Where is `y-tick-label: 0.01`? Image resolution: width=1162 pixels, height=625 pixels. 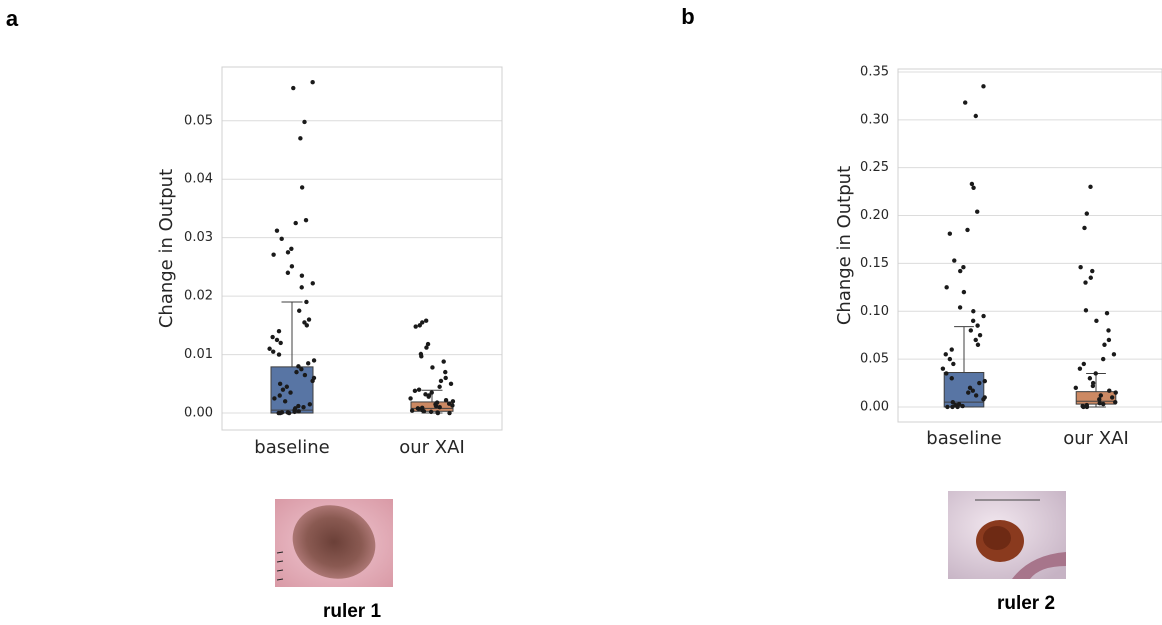 y-tick-label: 0.01 is located at coordinates (198, 354).